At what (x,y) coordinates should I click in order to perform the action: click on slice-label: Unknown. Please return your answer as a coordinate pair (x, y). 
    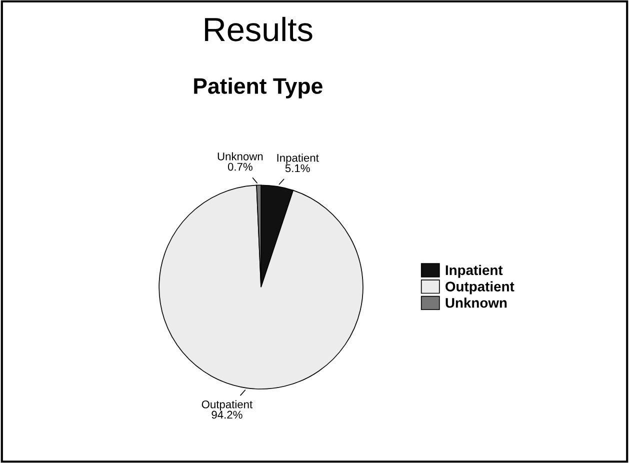
    Looking at the image, I should click on (240, 156).